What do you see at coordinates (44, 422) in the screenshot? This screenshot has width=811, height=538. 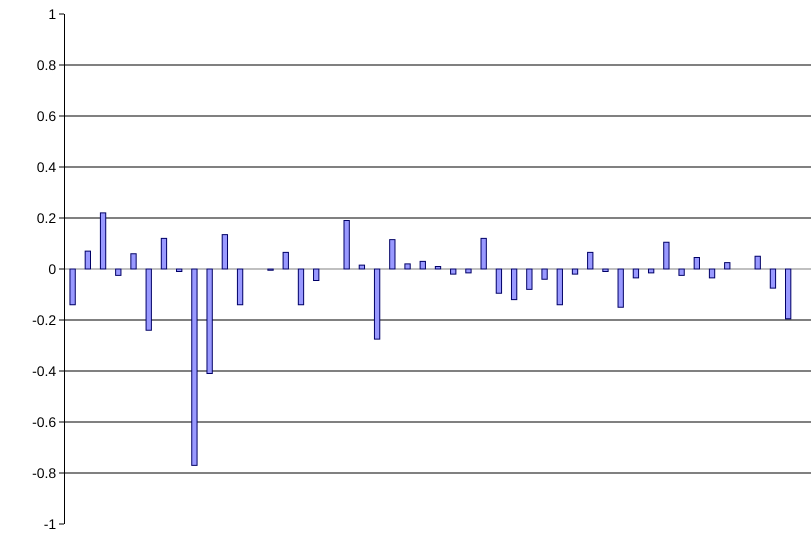 I see `y-tick-label: -0.6` at bounding box center [44, 422].